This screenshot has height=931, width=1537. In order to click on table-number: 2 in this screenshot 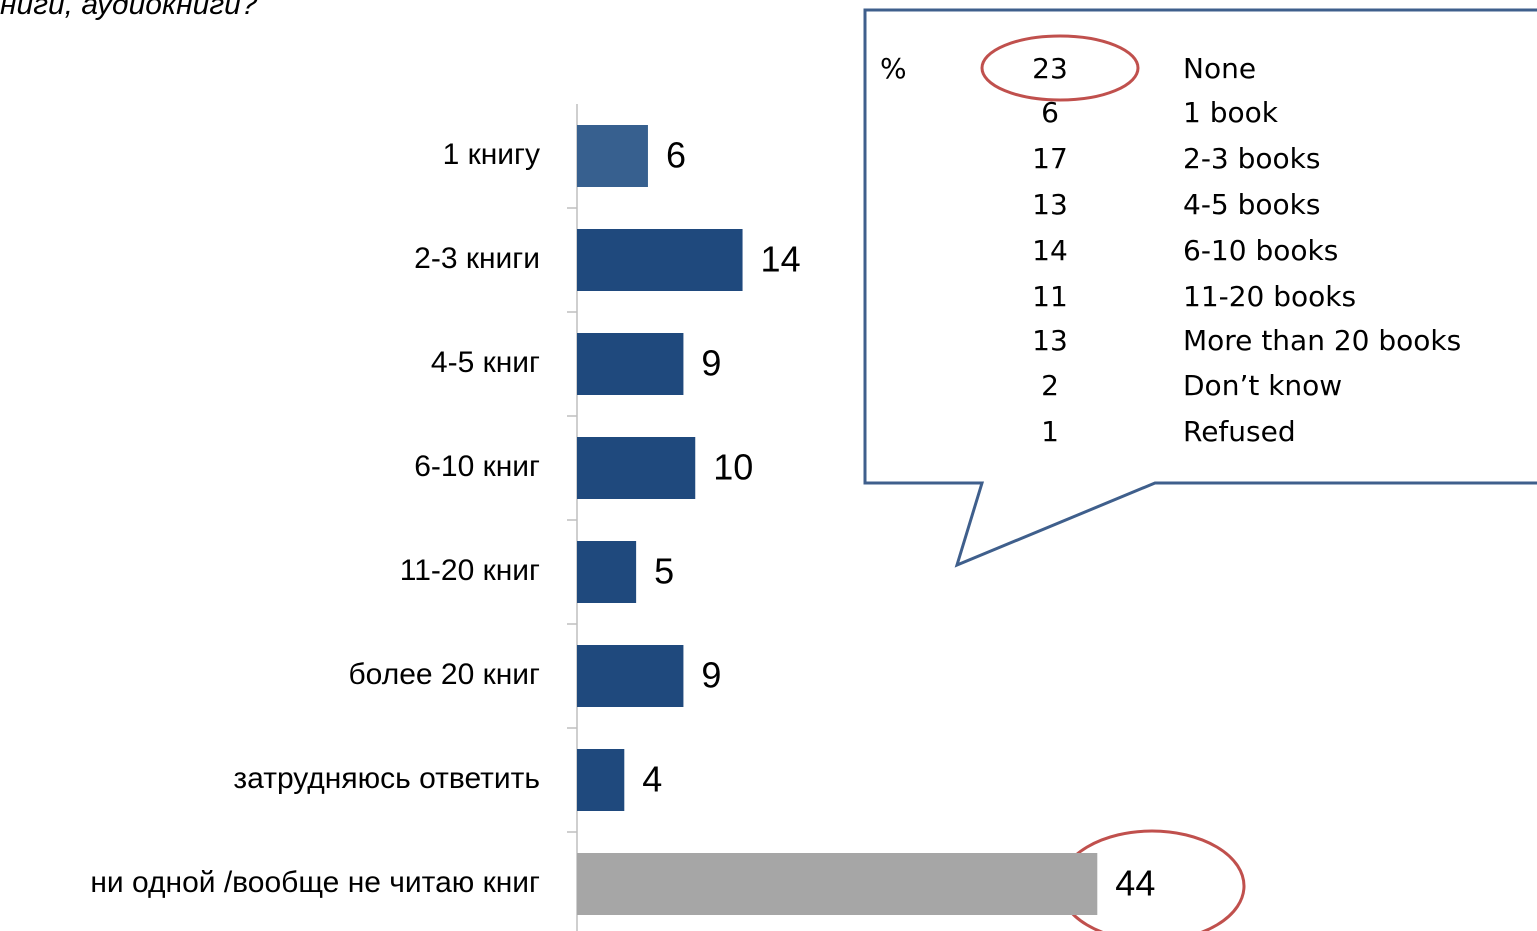, I will do `click(1050, 385)`.